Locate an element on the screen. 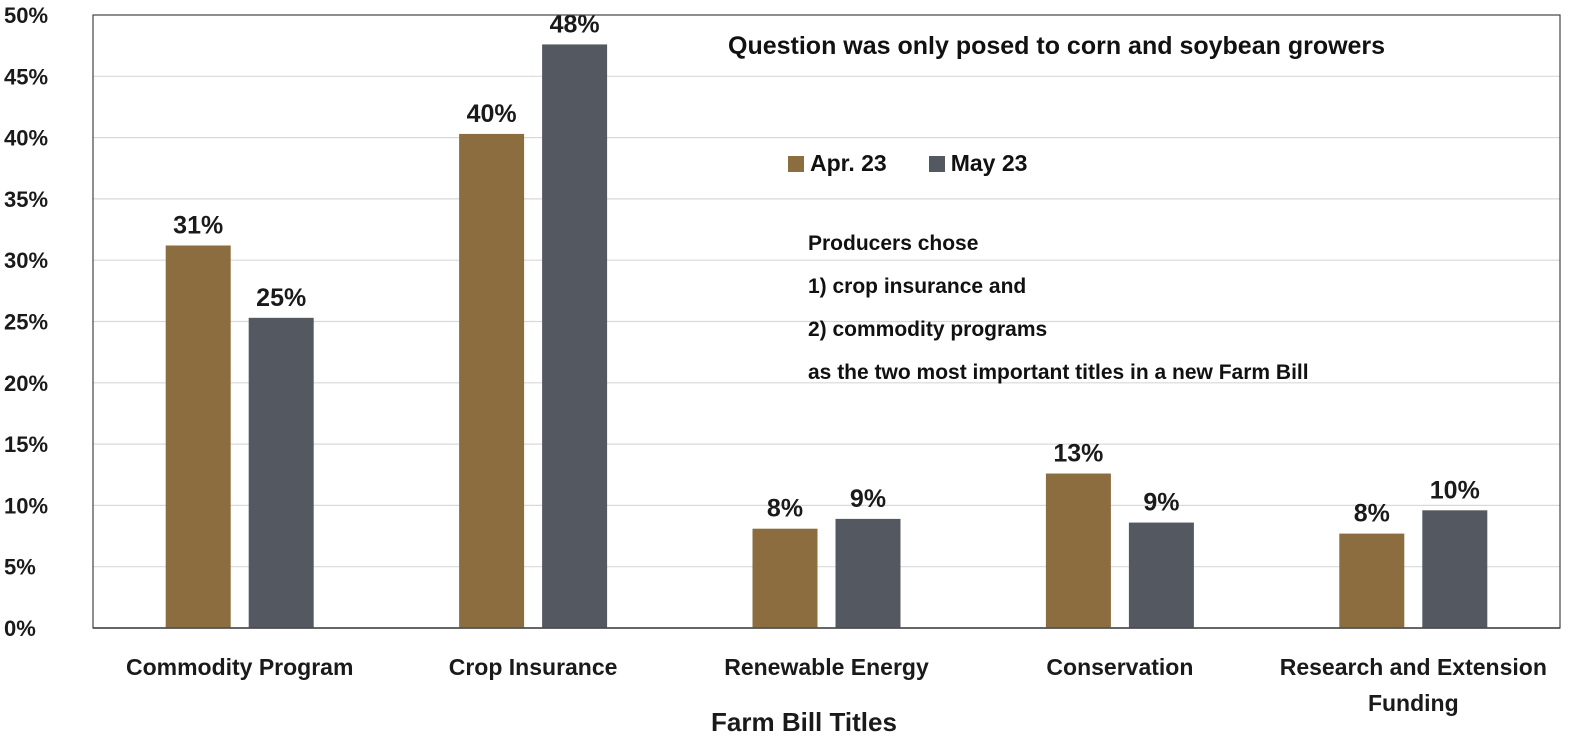  legend-item-may: May 23 is located at coordinates (978, 163).